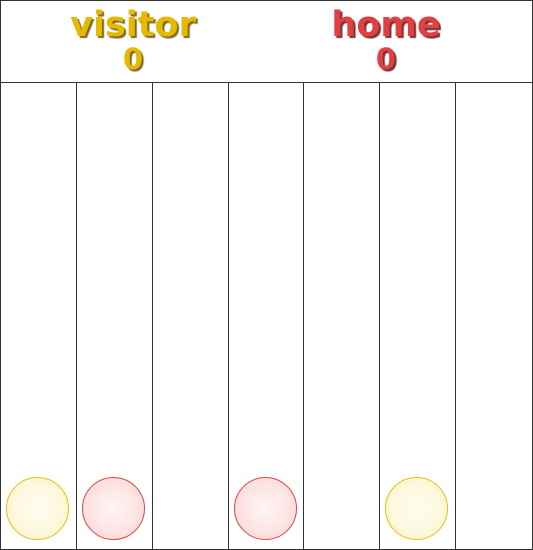  What do you see at coordinates (133, 25) in the screenshot?
I see `visitor-name: visitor` at bounding box center [133, 25].